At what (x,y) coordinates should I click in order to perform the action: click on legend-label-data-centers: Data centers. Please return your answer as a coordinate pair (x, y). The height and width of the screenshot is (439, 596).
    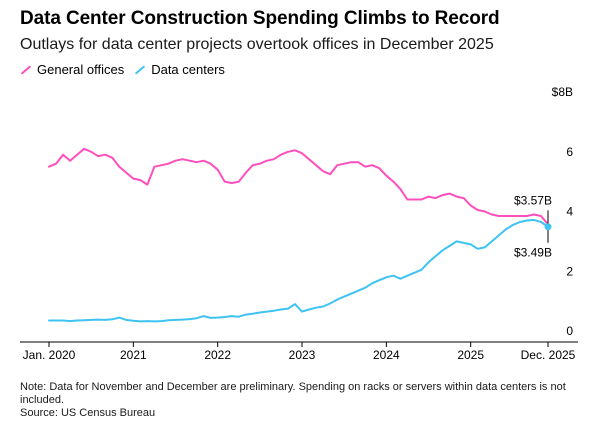
    Looking at the image, I should click on (188, 69).